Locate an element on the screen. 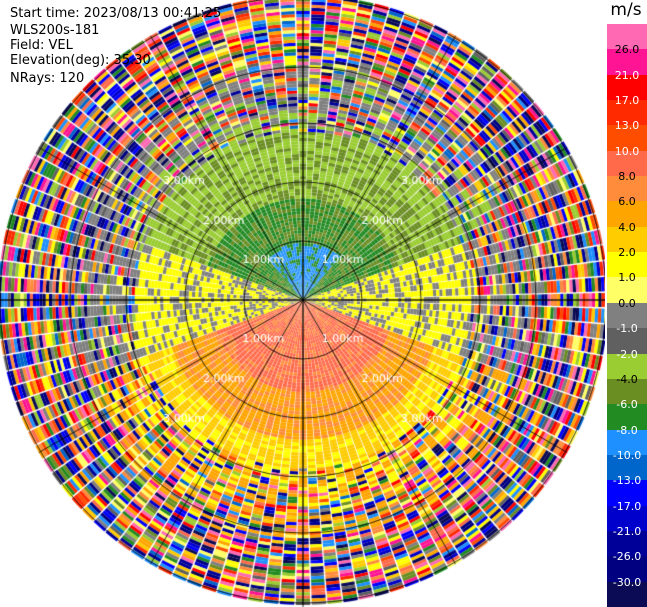  colorbar-title: m/s is located at coordinates (626, 10).